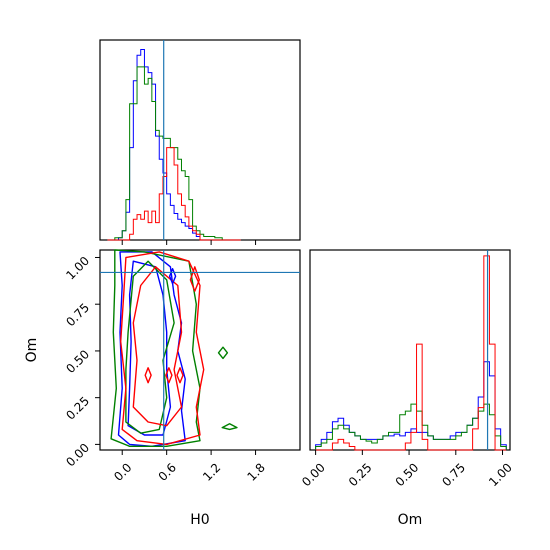  Describe the element at coordinates (167, 471) in the screenshot. I see `joint-x-tick-label-1: 0.6` at that location.